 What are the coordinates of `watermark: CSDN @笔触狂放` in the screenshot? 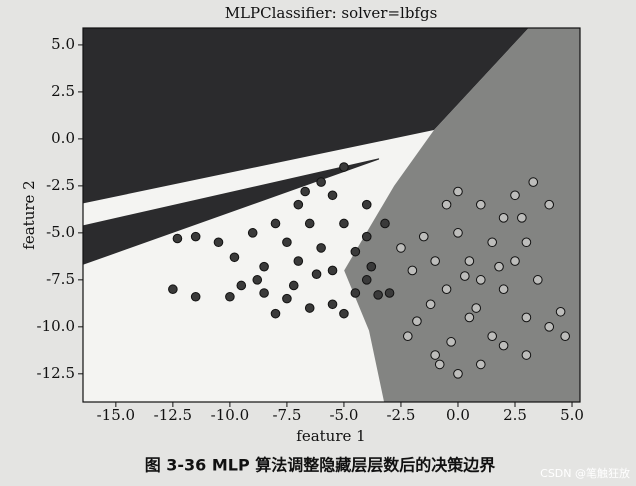 It's located at (585, 473).